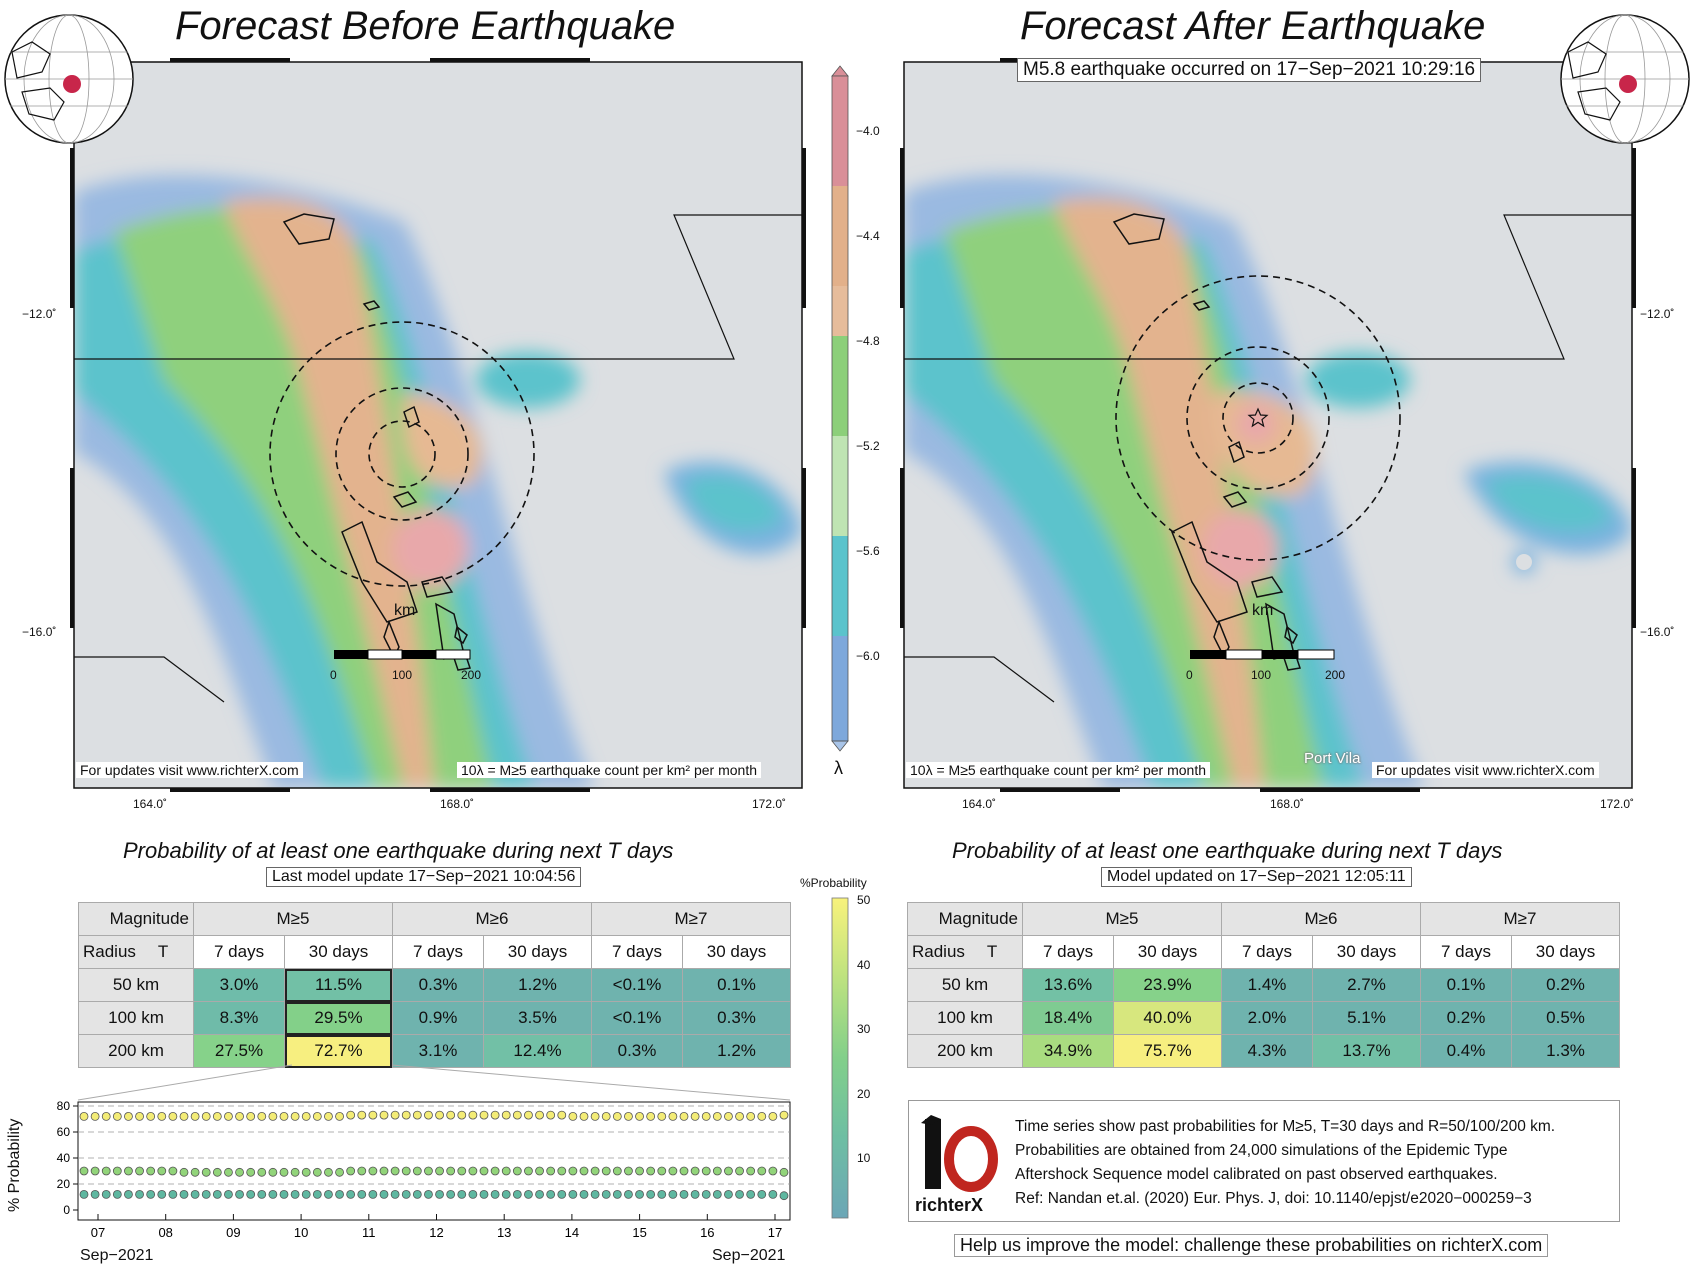  I want to click on table-row: 50 km 3.0% 11.5% 0.3% 1.2% <0.1% 0.1%, so click(434, 985).